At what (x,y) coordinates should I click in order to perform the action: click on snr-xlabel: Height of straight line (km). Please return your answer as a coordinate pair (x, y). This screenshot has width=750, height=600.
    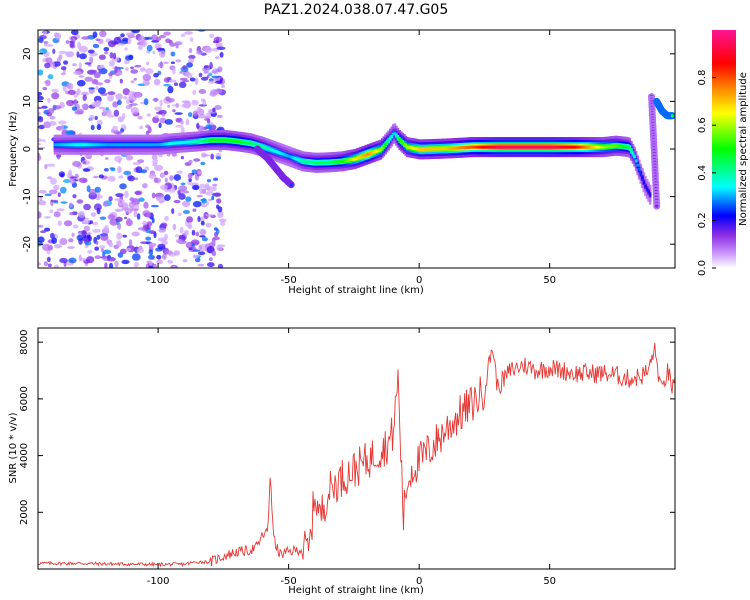
    Looking at the image, I should click on (356, 590).